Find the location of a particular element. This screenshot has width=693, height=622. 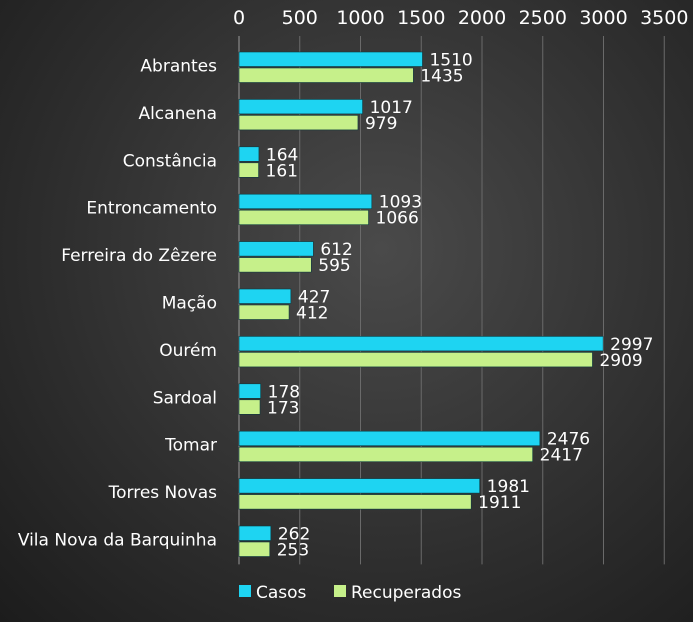

data-label-recuperados: 1911 is located at coordinates (499, 503).